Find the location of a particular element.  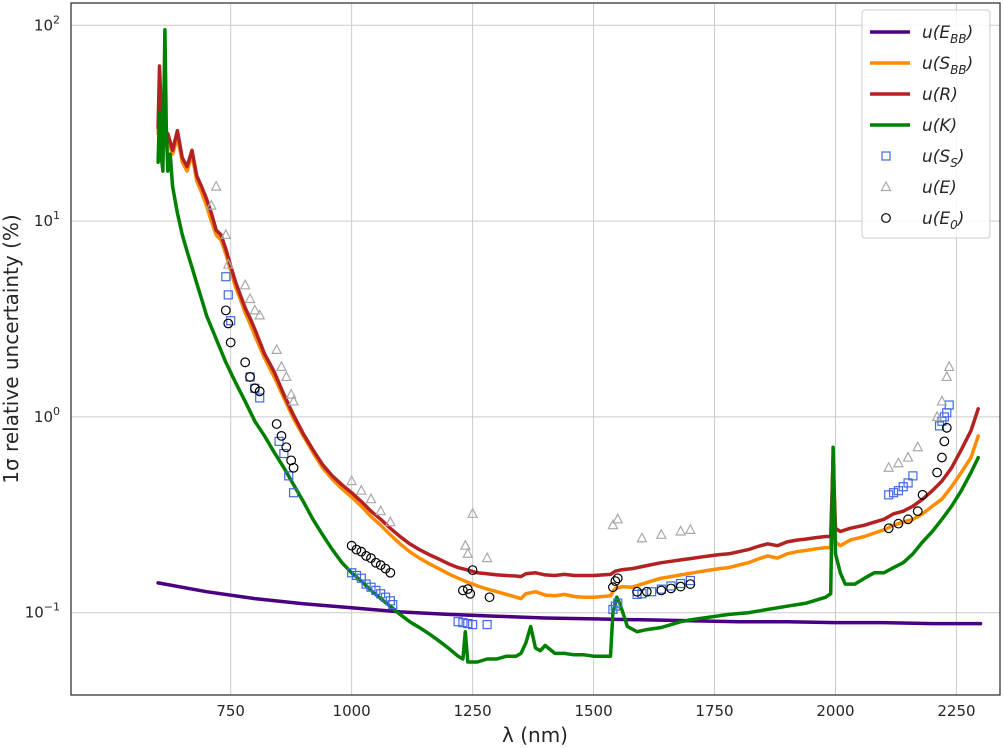

x-tick-label: 1250 is located at coordinates (473, 711).